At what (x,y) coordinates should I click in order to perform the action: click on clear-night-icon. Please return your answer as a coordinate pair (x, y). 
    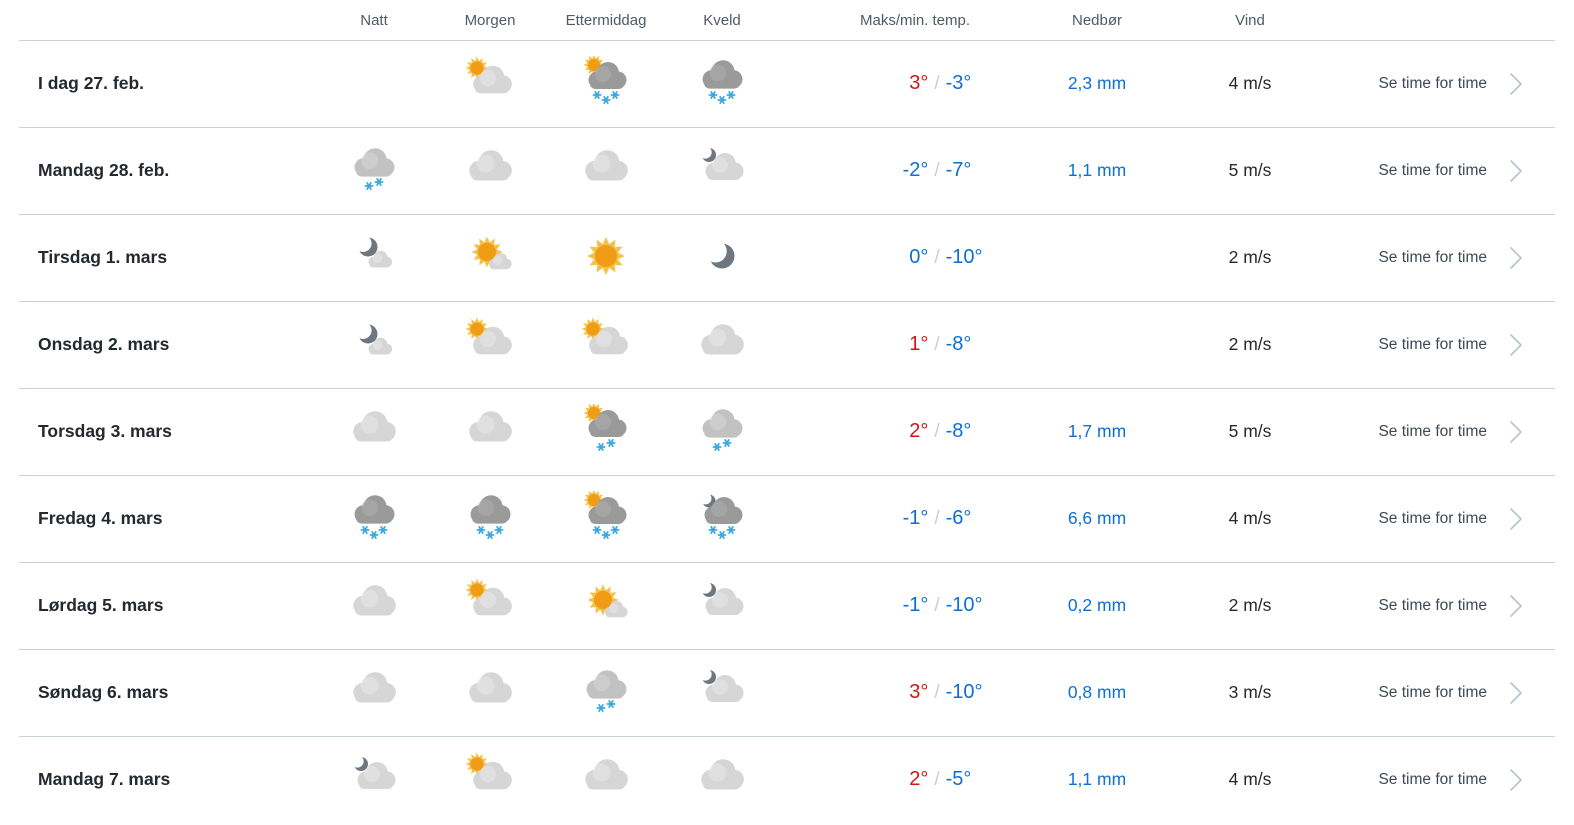
    Looking at the image, I should click on (722, 258).